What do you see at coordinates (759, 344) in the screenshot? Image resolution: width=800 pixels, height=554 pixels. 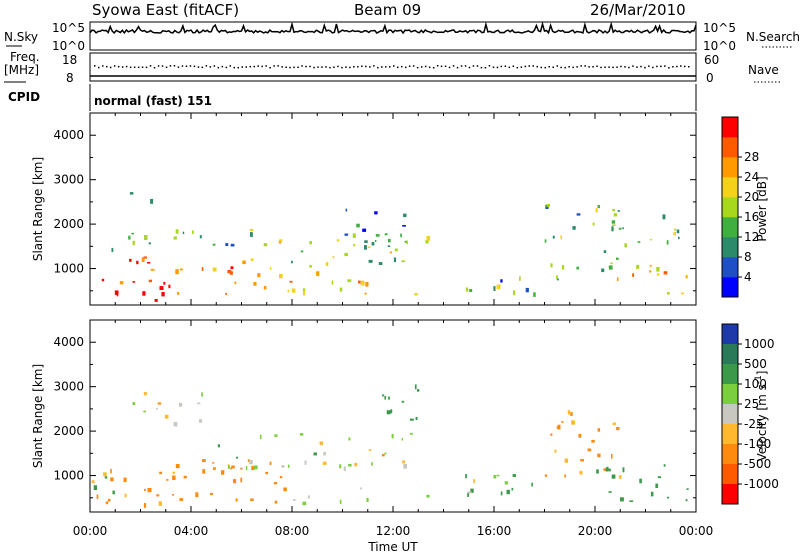 I see `colorbar-tick-label: 1000` at bounding box center [759, 344].